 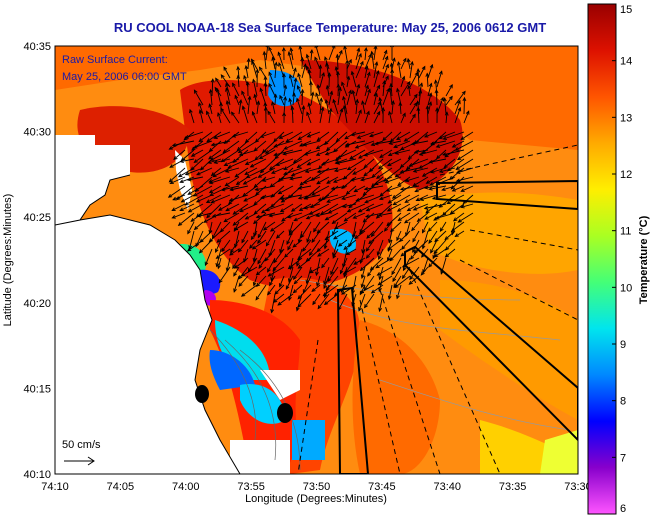 What do you see at coordinates (382, 487) in the screenshot?
I see `x-tick-label: 73:45` at bounding box center [382, 487].